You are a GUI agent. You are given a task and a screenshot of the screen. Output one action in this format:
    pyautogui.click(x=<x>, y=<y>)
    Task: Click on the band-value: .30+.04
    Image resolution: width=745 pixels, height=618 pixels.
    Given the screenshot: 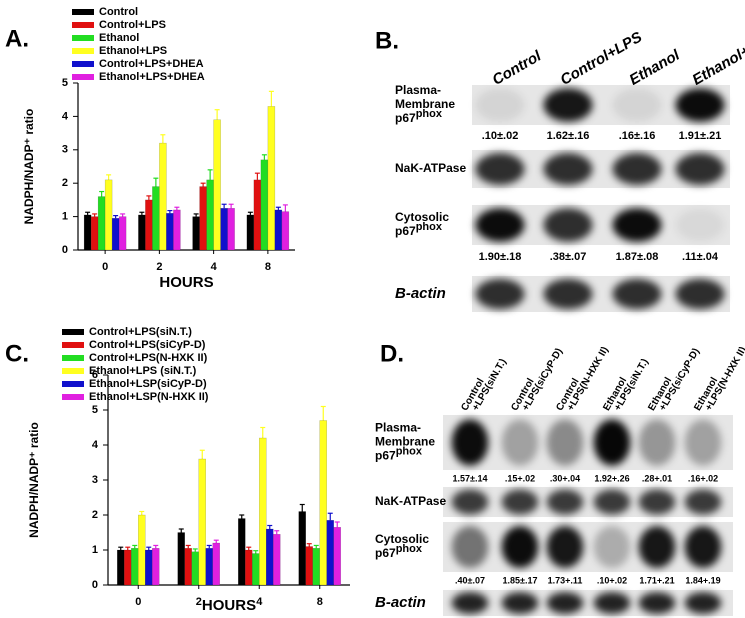 What is the action you would take?
    pyautogui.click(x=565, y=478)
    